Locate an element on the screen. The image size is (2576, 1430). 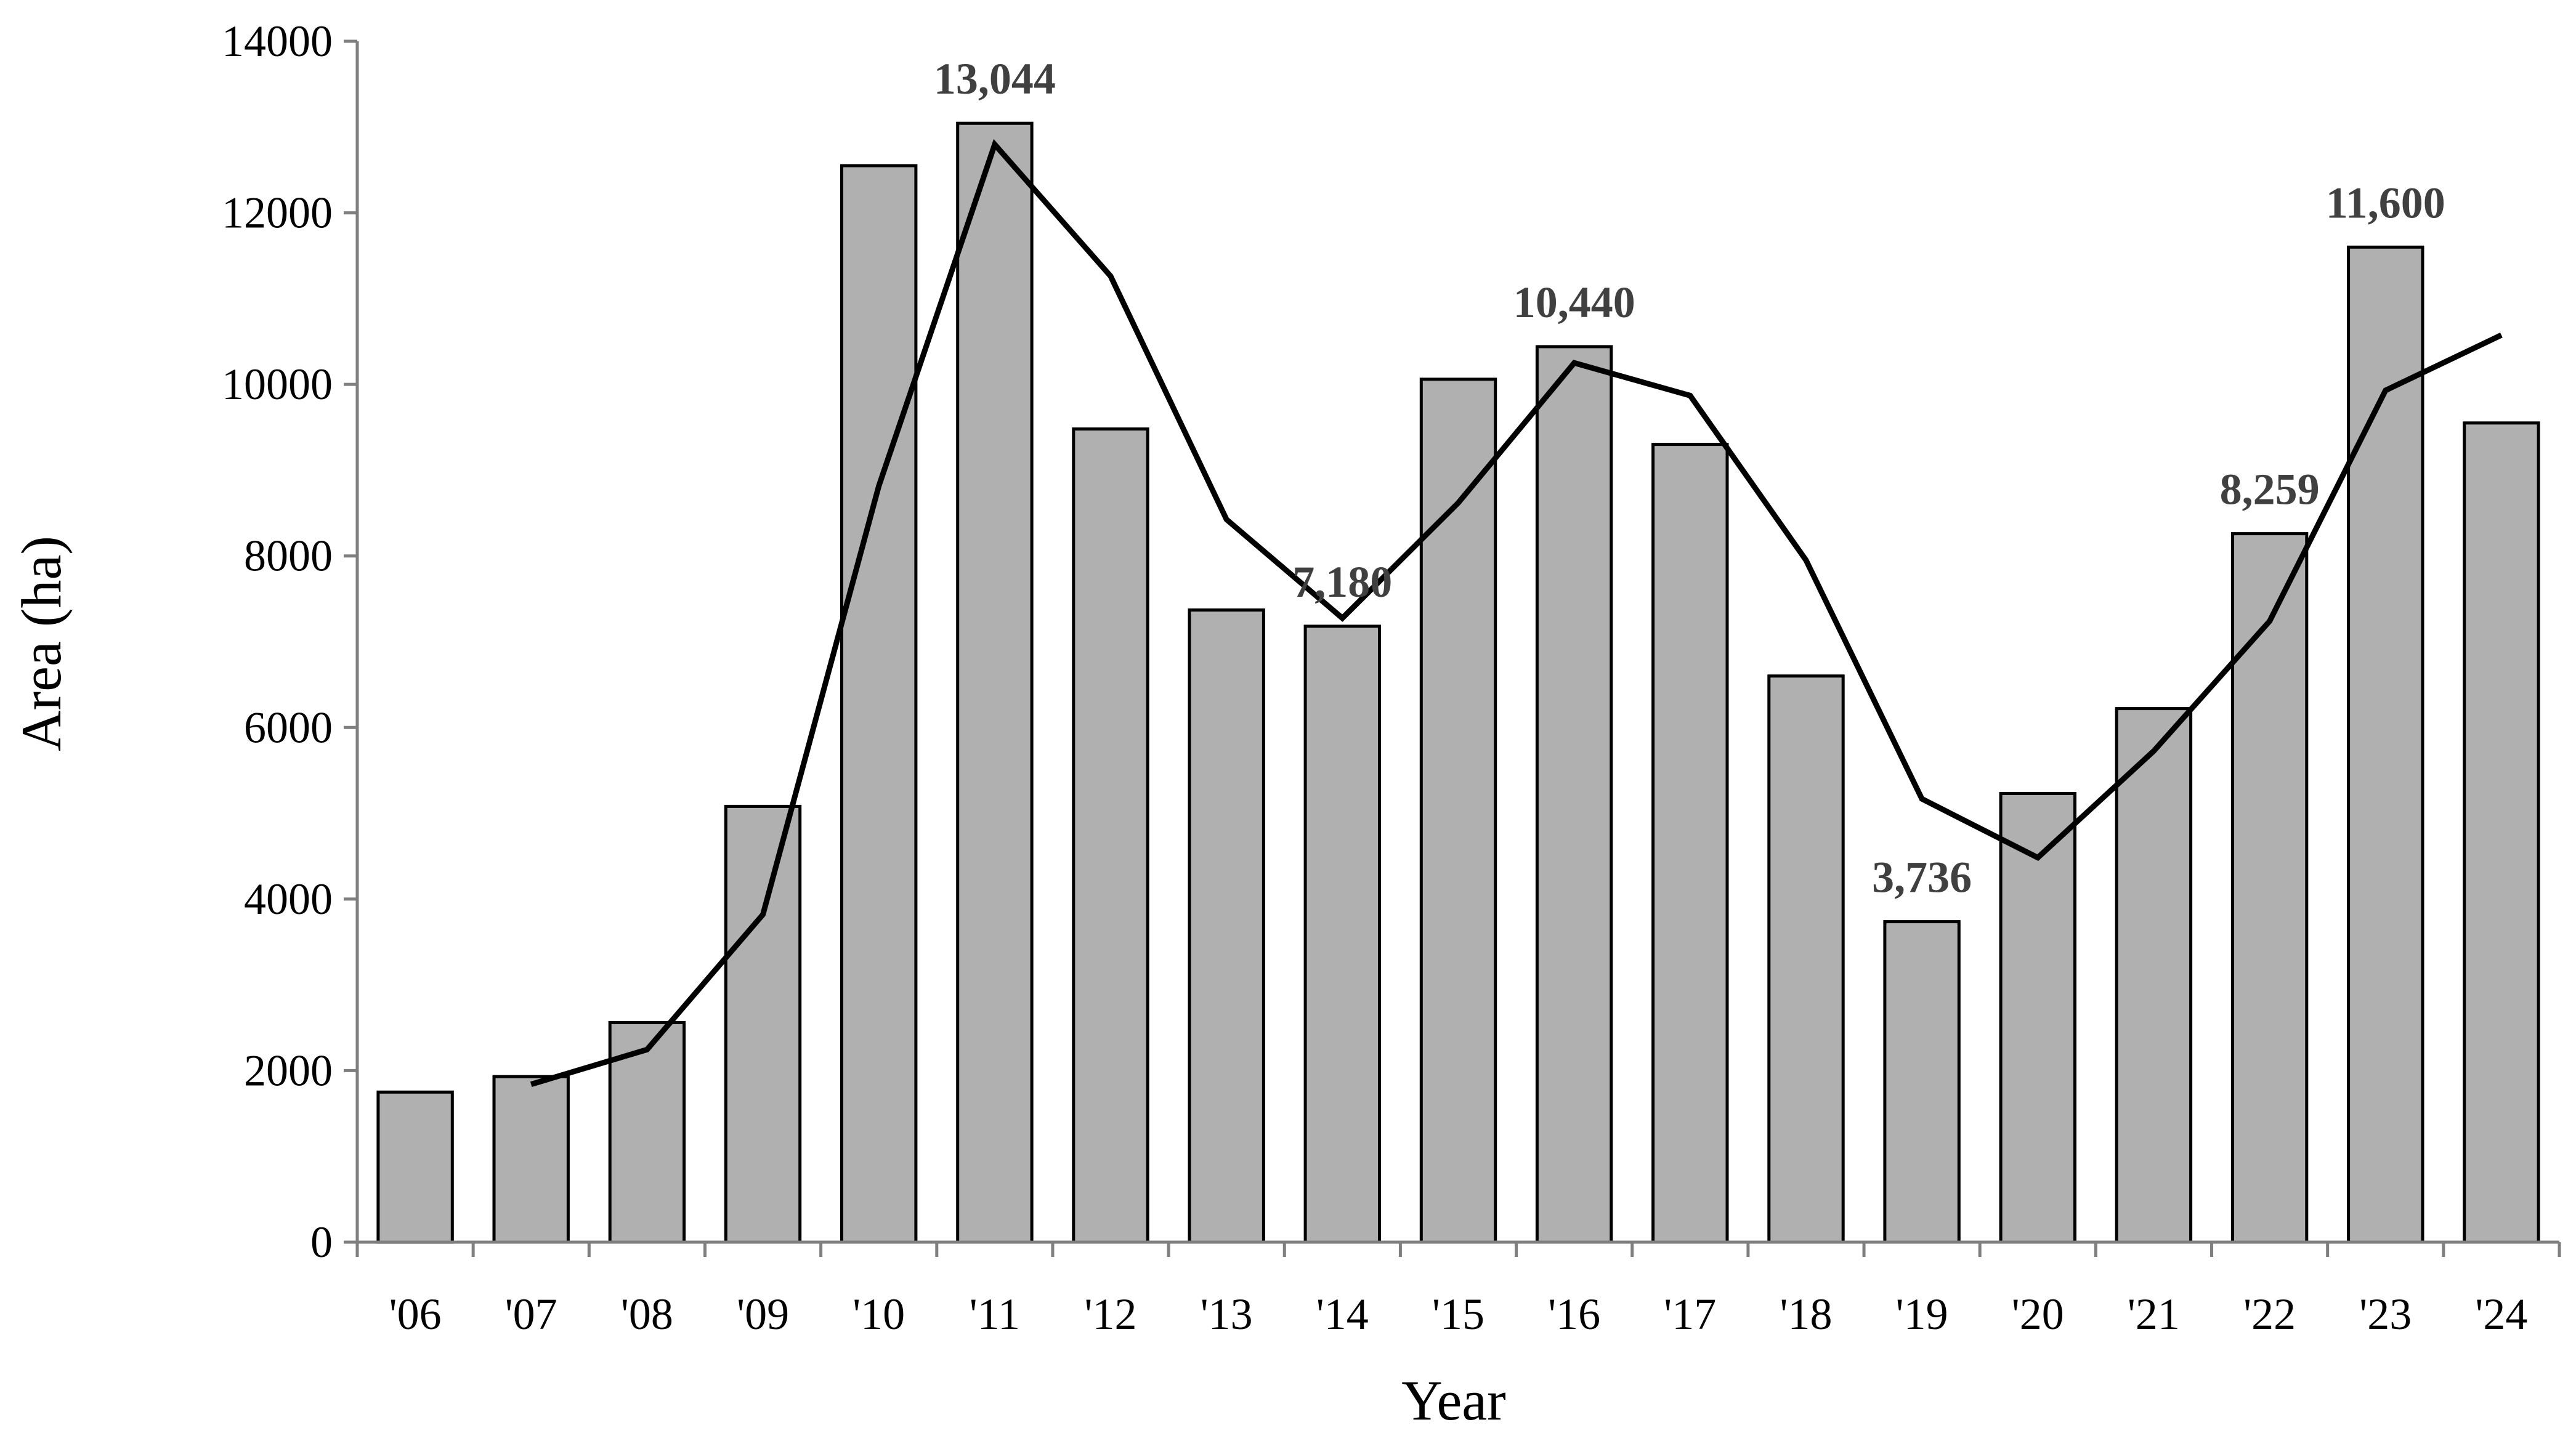
x-tick-label-17: '23 is located at coordinates (2385, 1315).